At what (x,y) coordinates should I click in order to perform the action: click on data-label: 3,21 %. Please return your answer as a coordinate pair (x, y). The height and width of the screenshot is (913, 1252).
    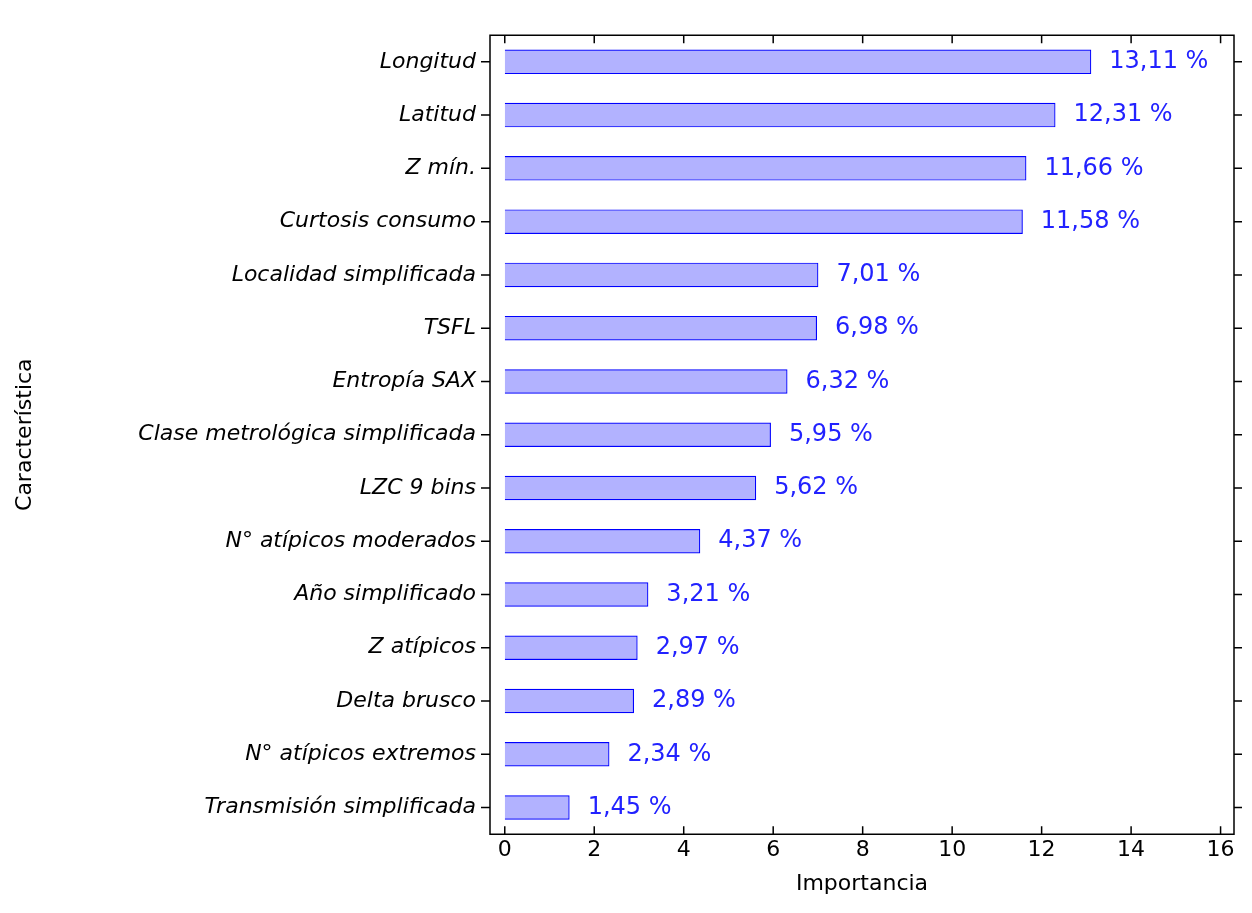
    Looking at the image, I should click on (708, 592).